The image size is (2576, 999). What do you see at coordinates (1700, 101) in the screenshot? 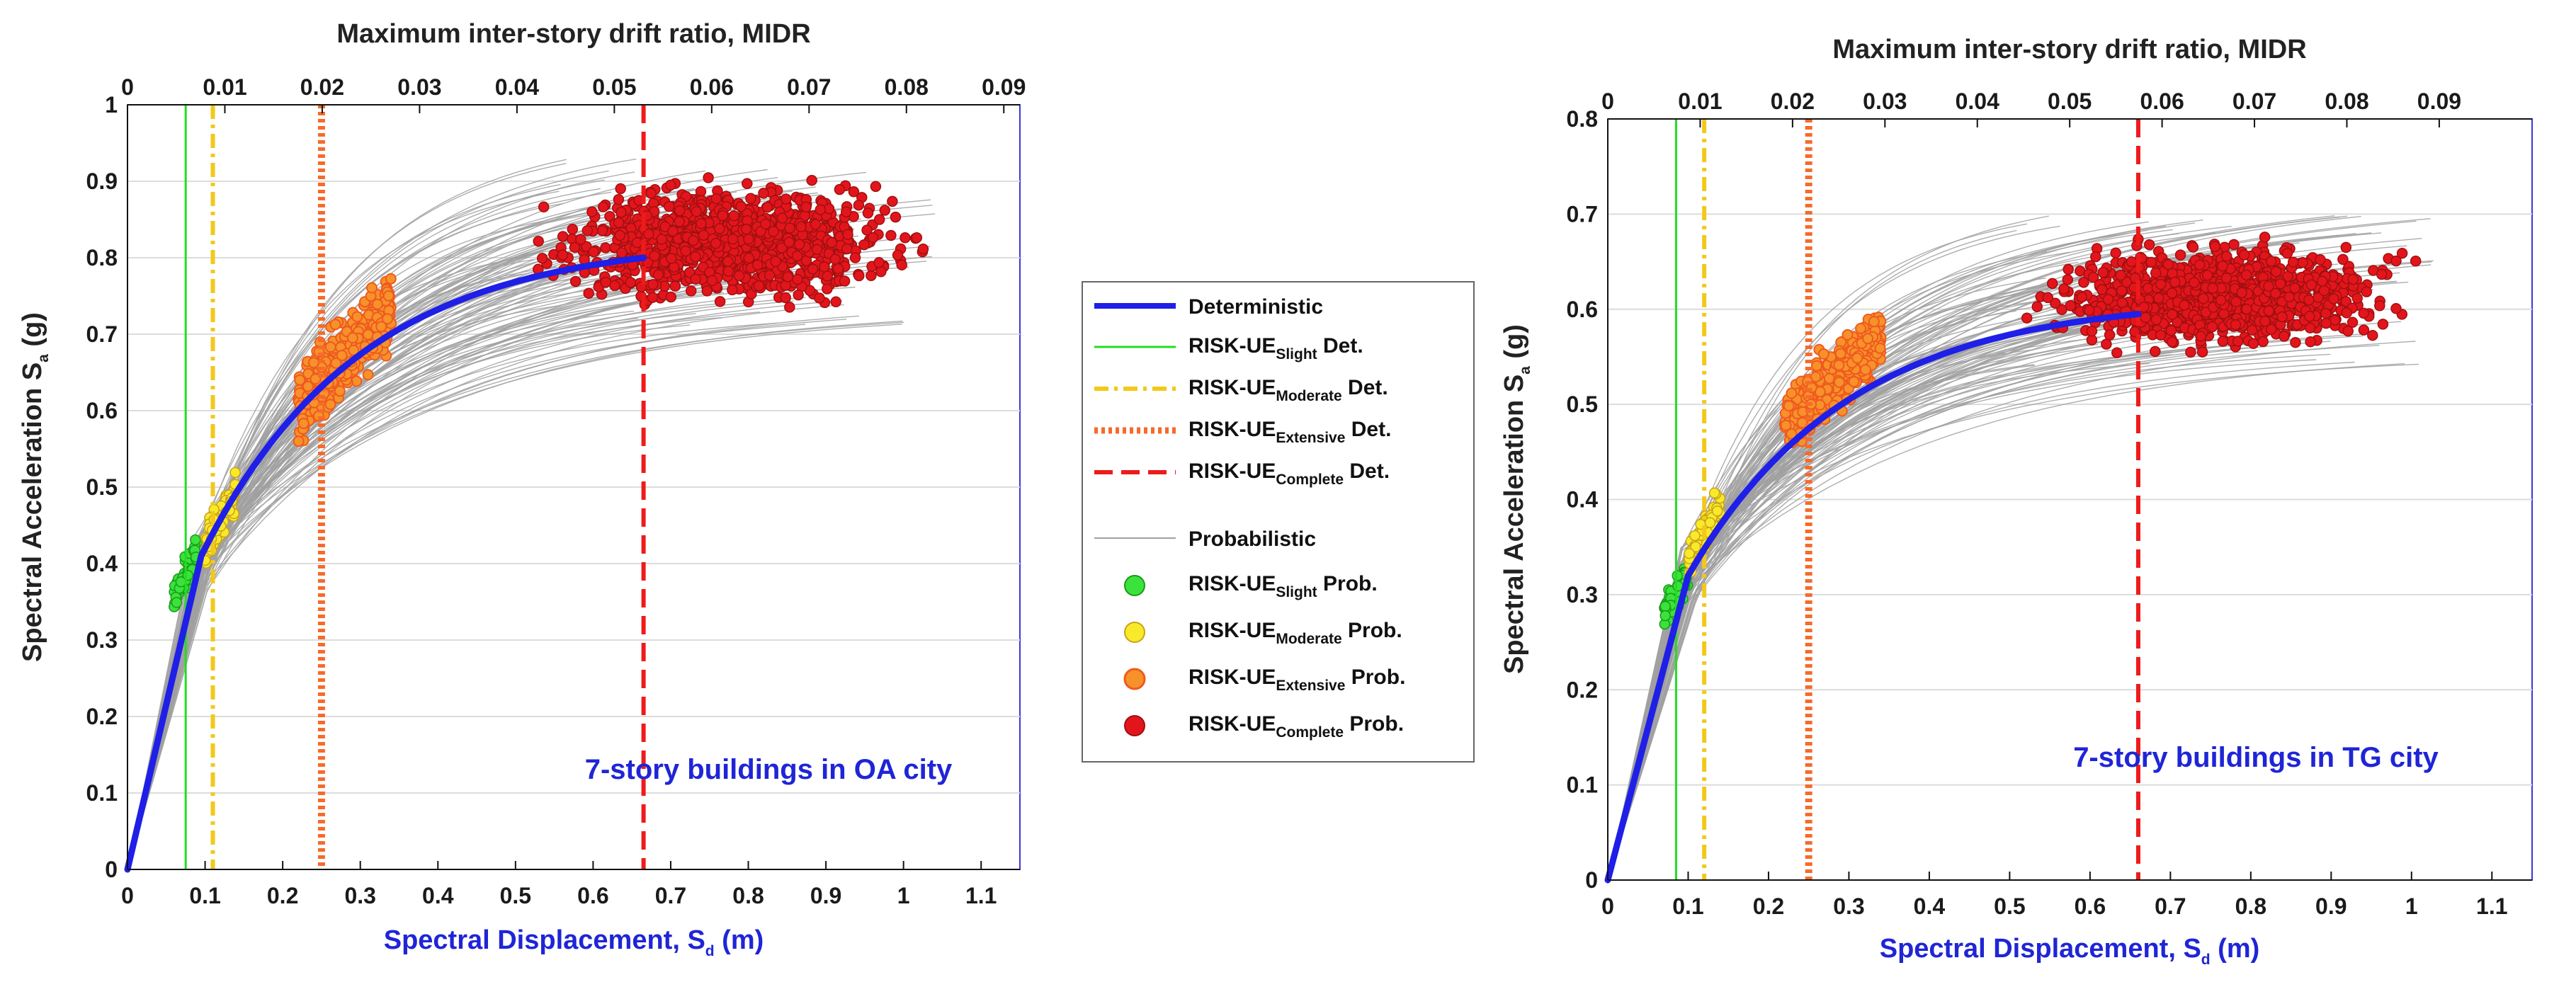
I see `top-tick-label: 0.01` at bounding box center [1700, 101].